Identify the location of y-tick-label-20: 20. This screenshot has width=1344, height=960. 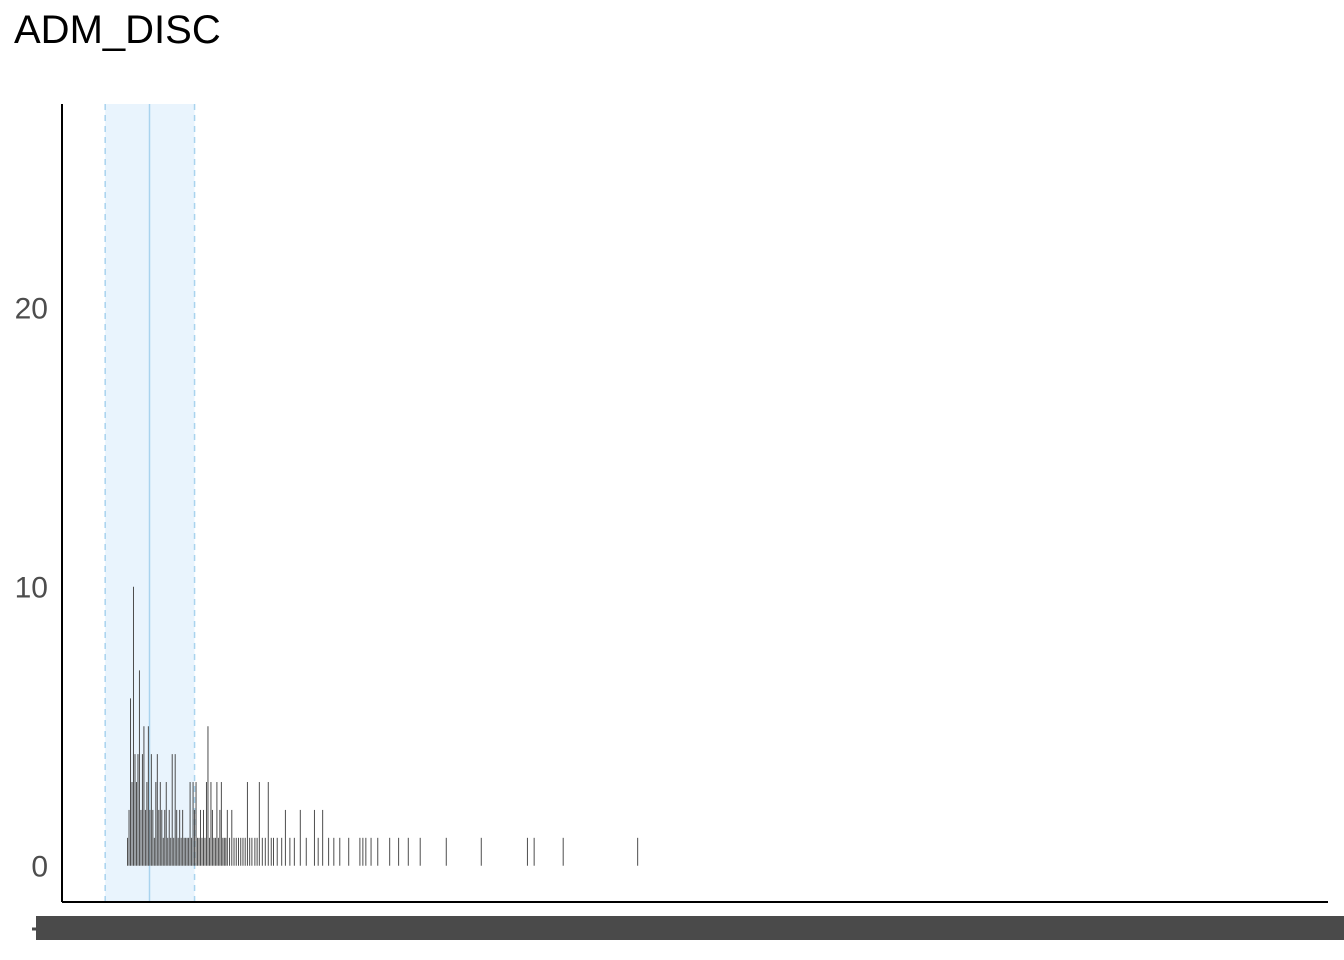
(31, 309).